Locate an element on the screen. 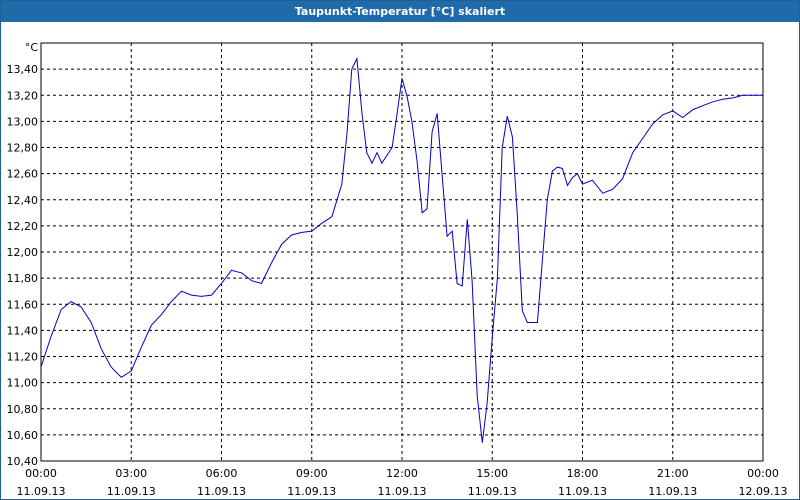 The width and height of the screenshot is (800, 500). y-tick-label: 11,40 is located at coordinates (23, 330).